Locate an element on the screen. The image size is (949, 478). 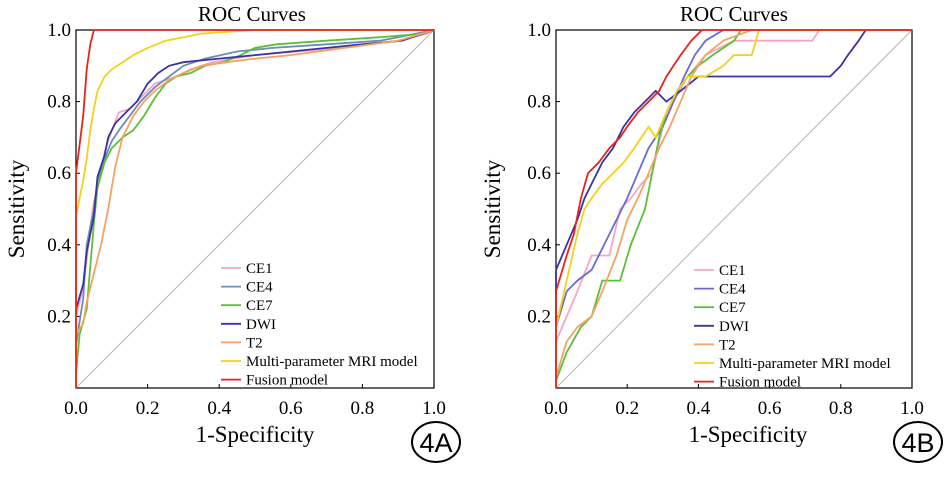
panel-label-badge: 4B is located at coordinates (918, 442).